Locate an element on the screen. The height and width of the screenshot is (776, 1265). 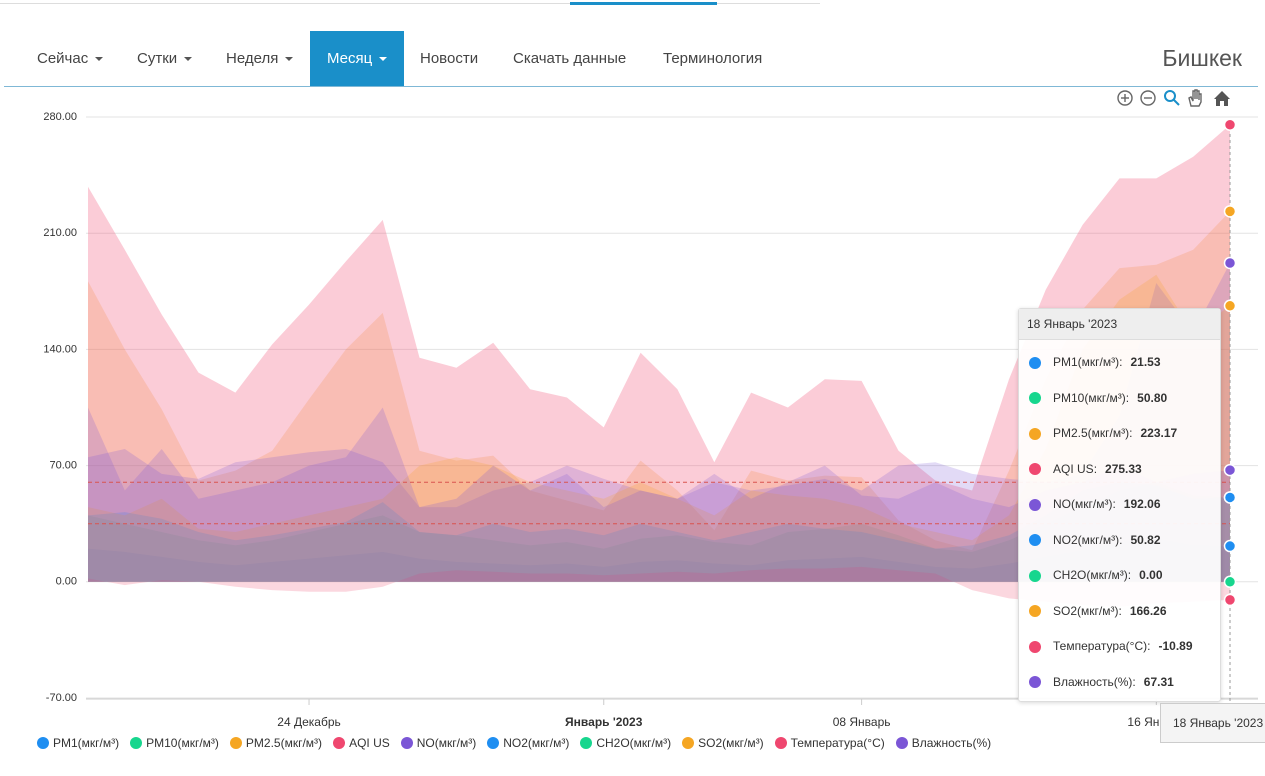
tooltip-title: 18 Январь '2023 is located at coordinates (1119, 324).